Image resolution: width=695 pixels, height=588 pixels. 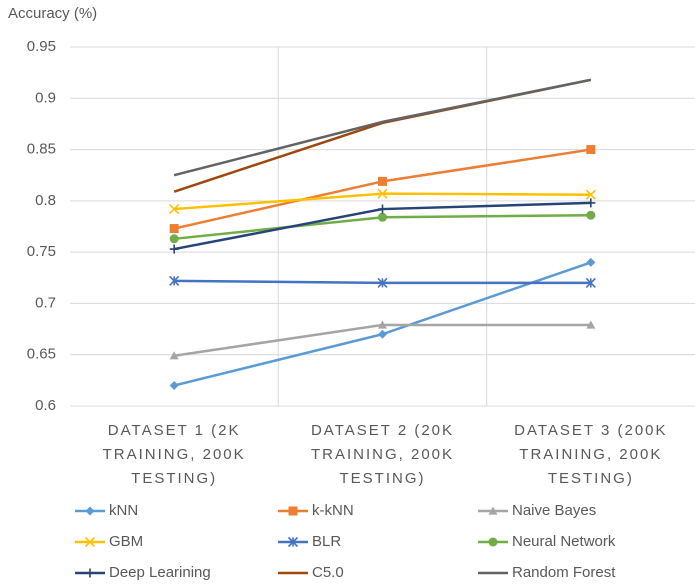 I want to click on legend-label: Neural Network, so click(x=564, y=541).